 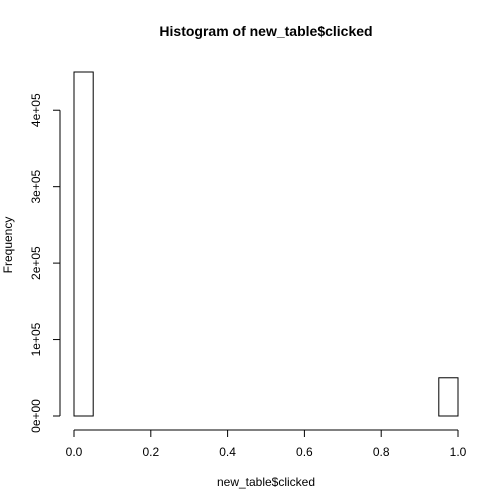 I want to click on y-tick-label: 1e+05, so click(x=36, y=339).